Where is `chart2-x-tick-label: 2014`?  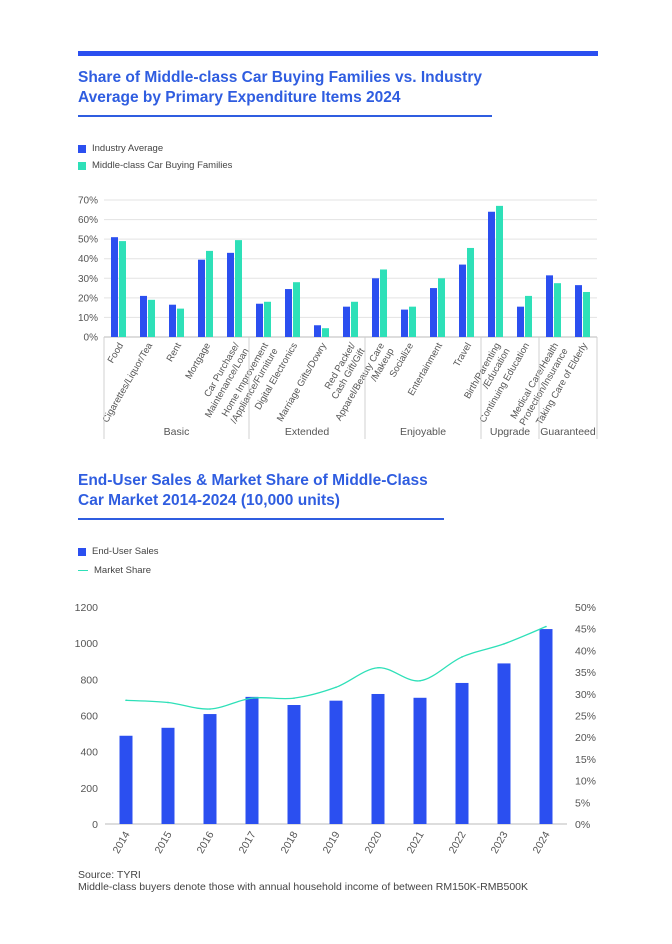
chart2-x-tick-label: 2014 is located at coordinates (122, 842).